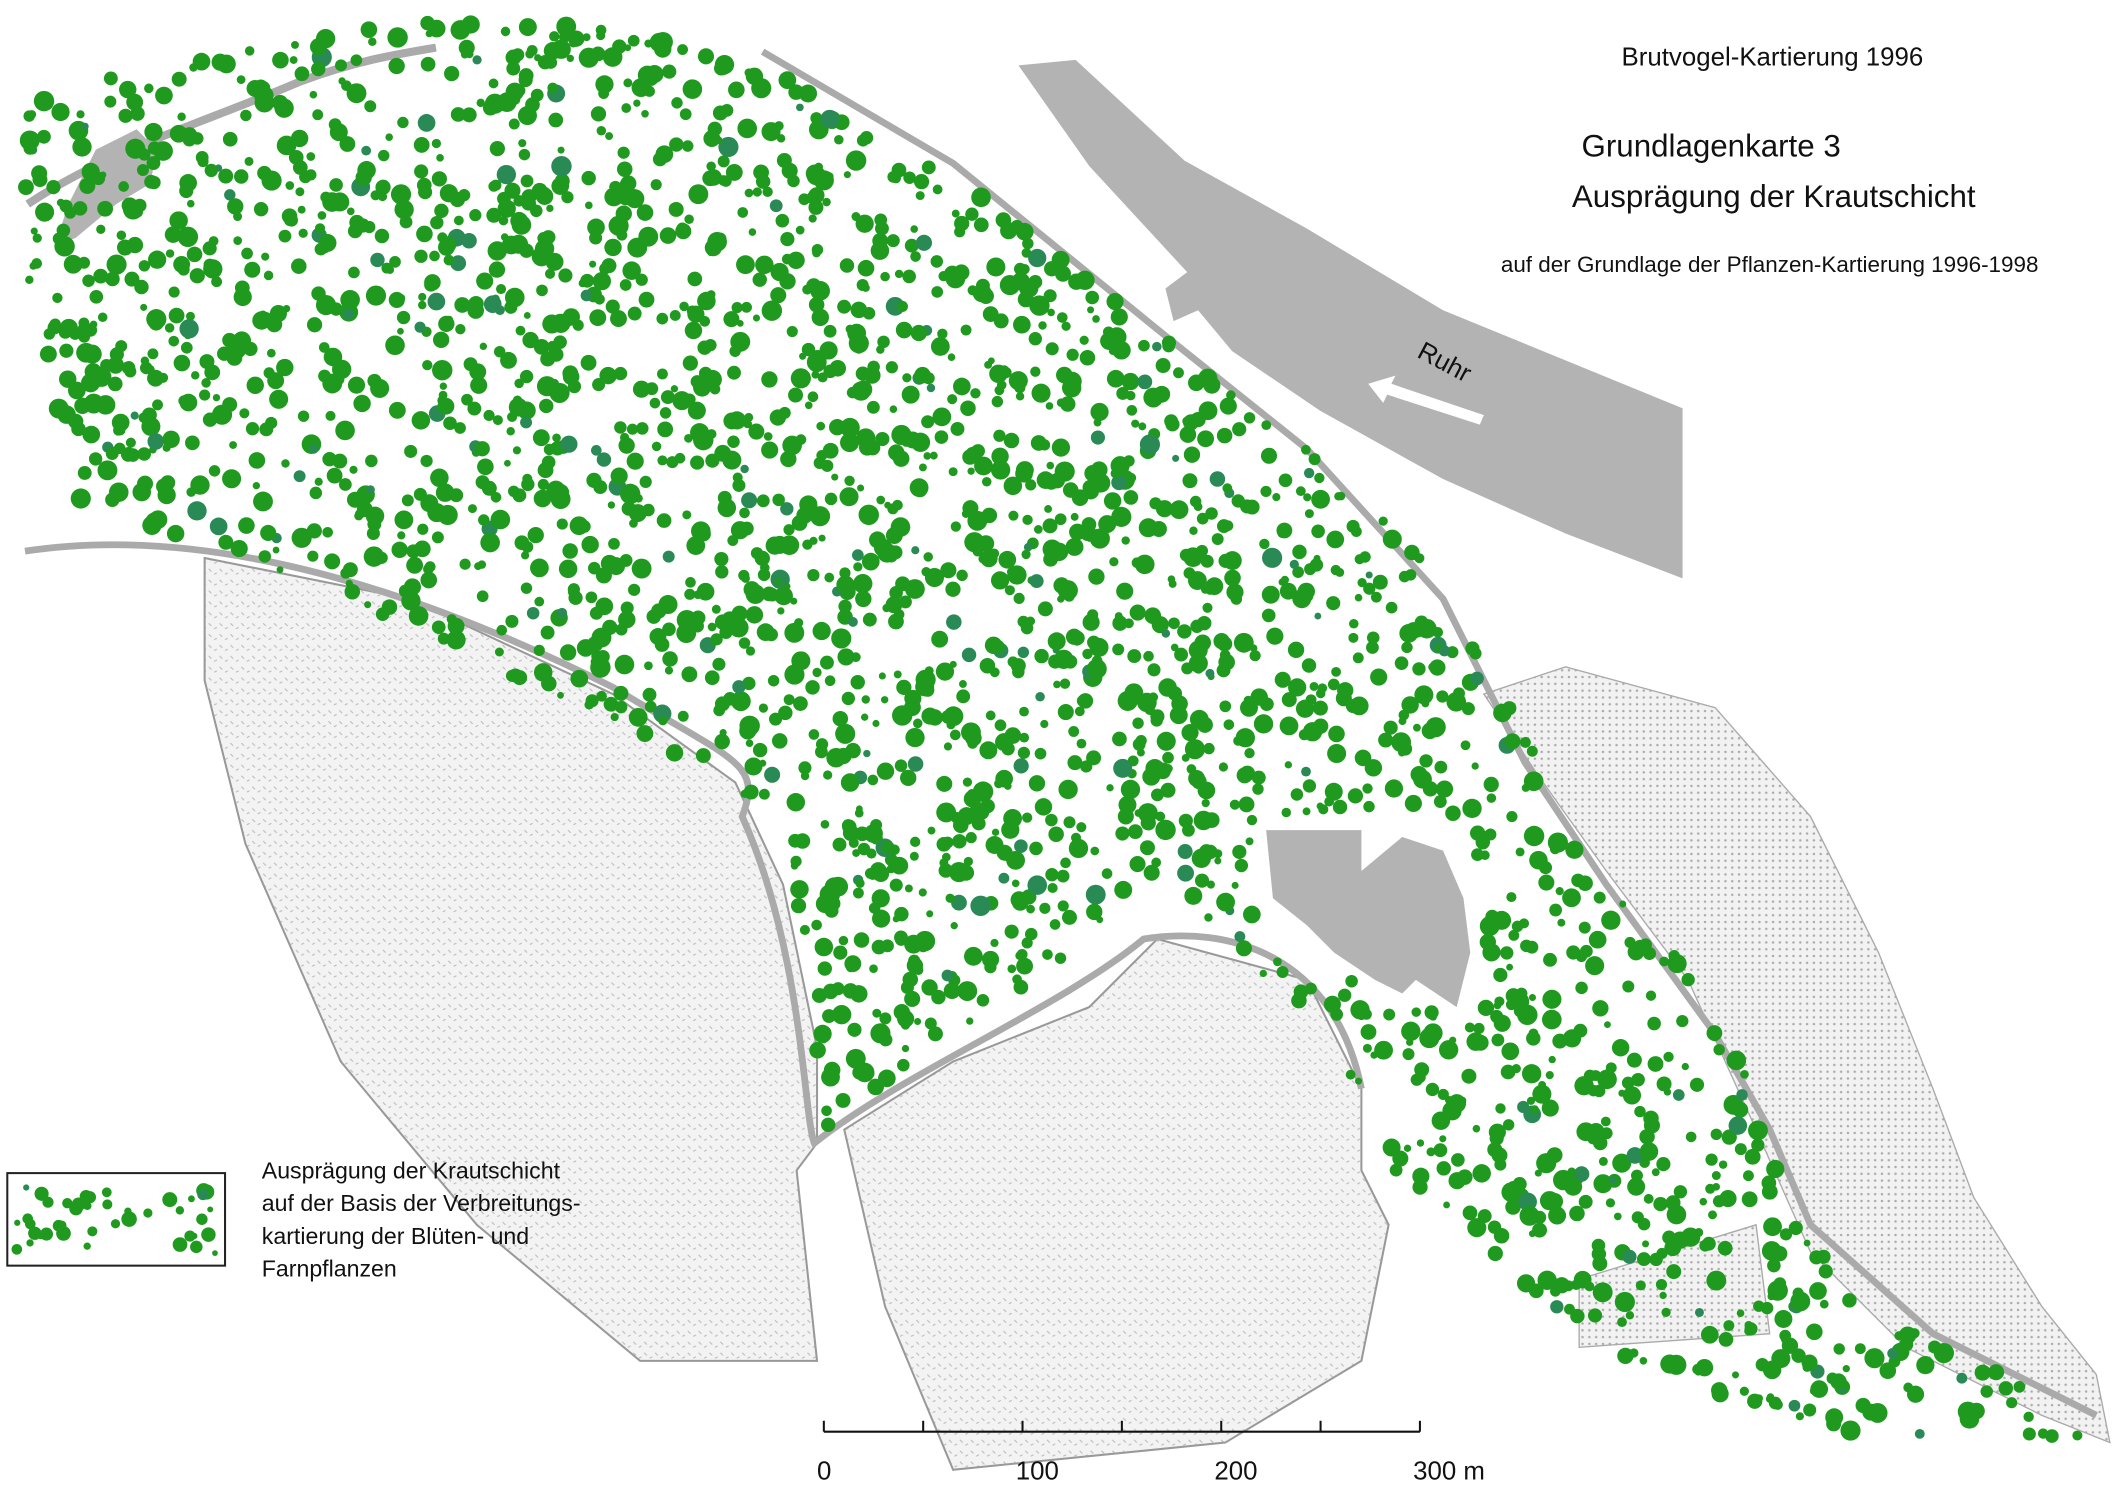 The image size is (2124, 1497). I want to click on river, so click(1350, 319).